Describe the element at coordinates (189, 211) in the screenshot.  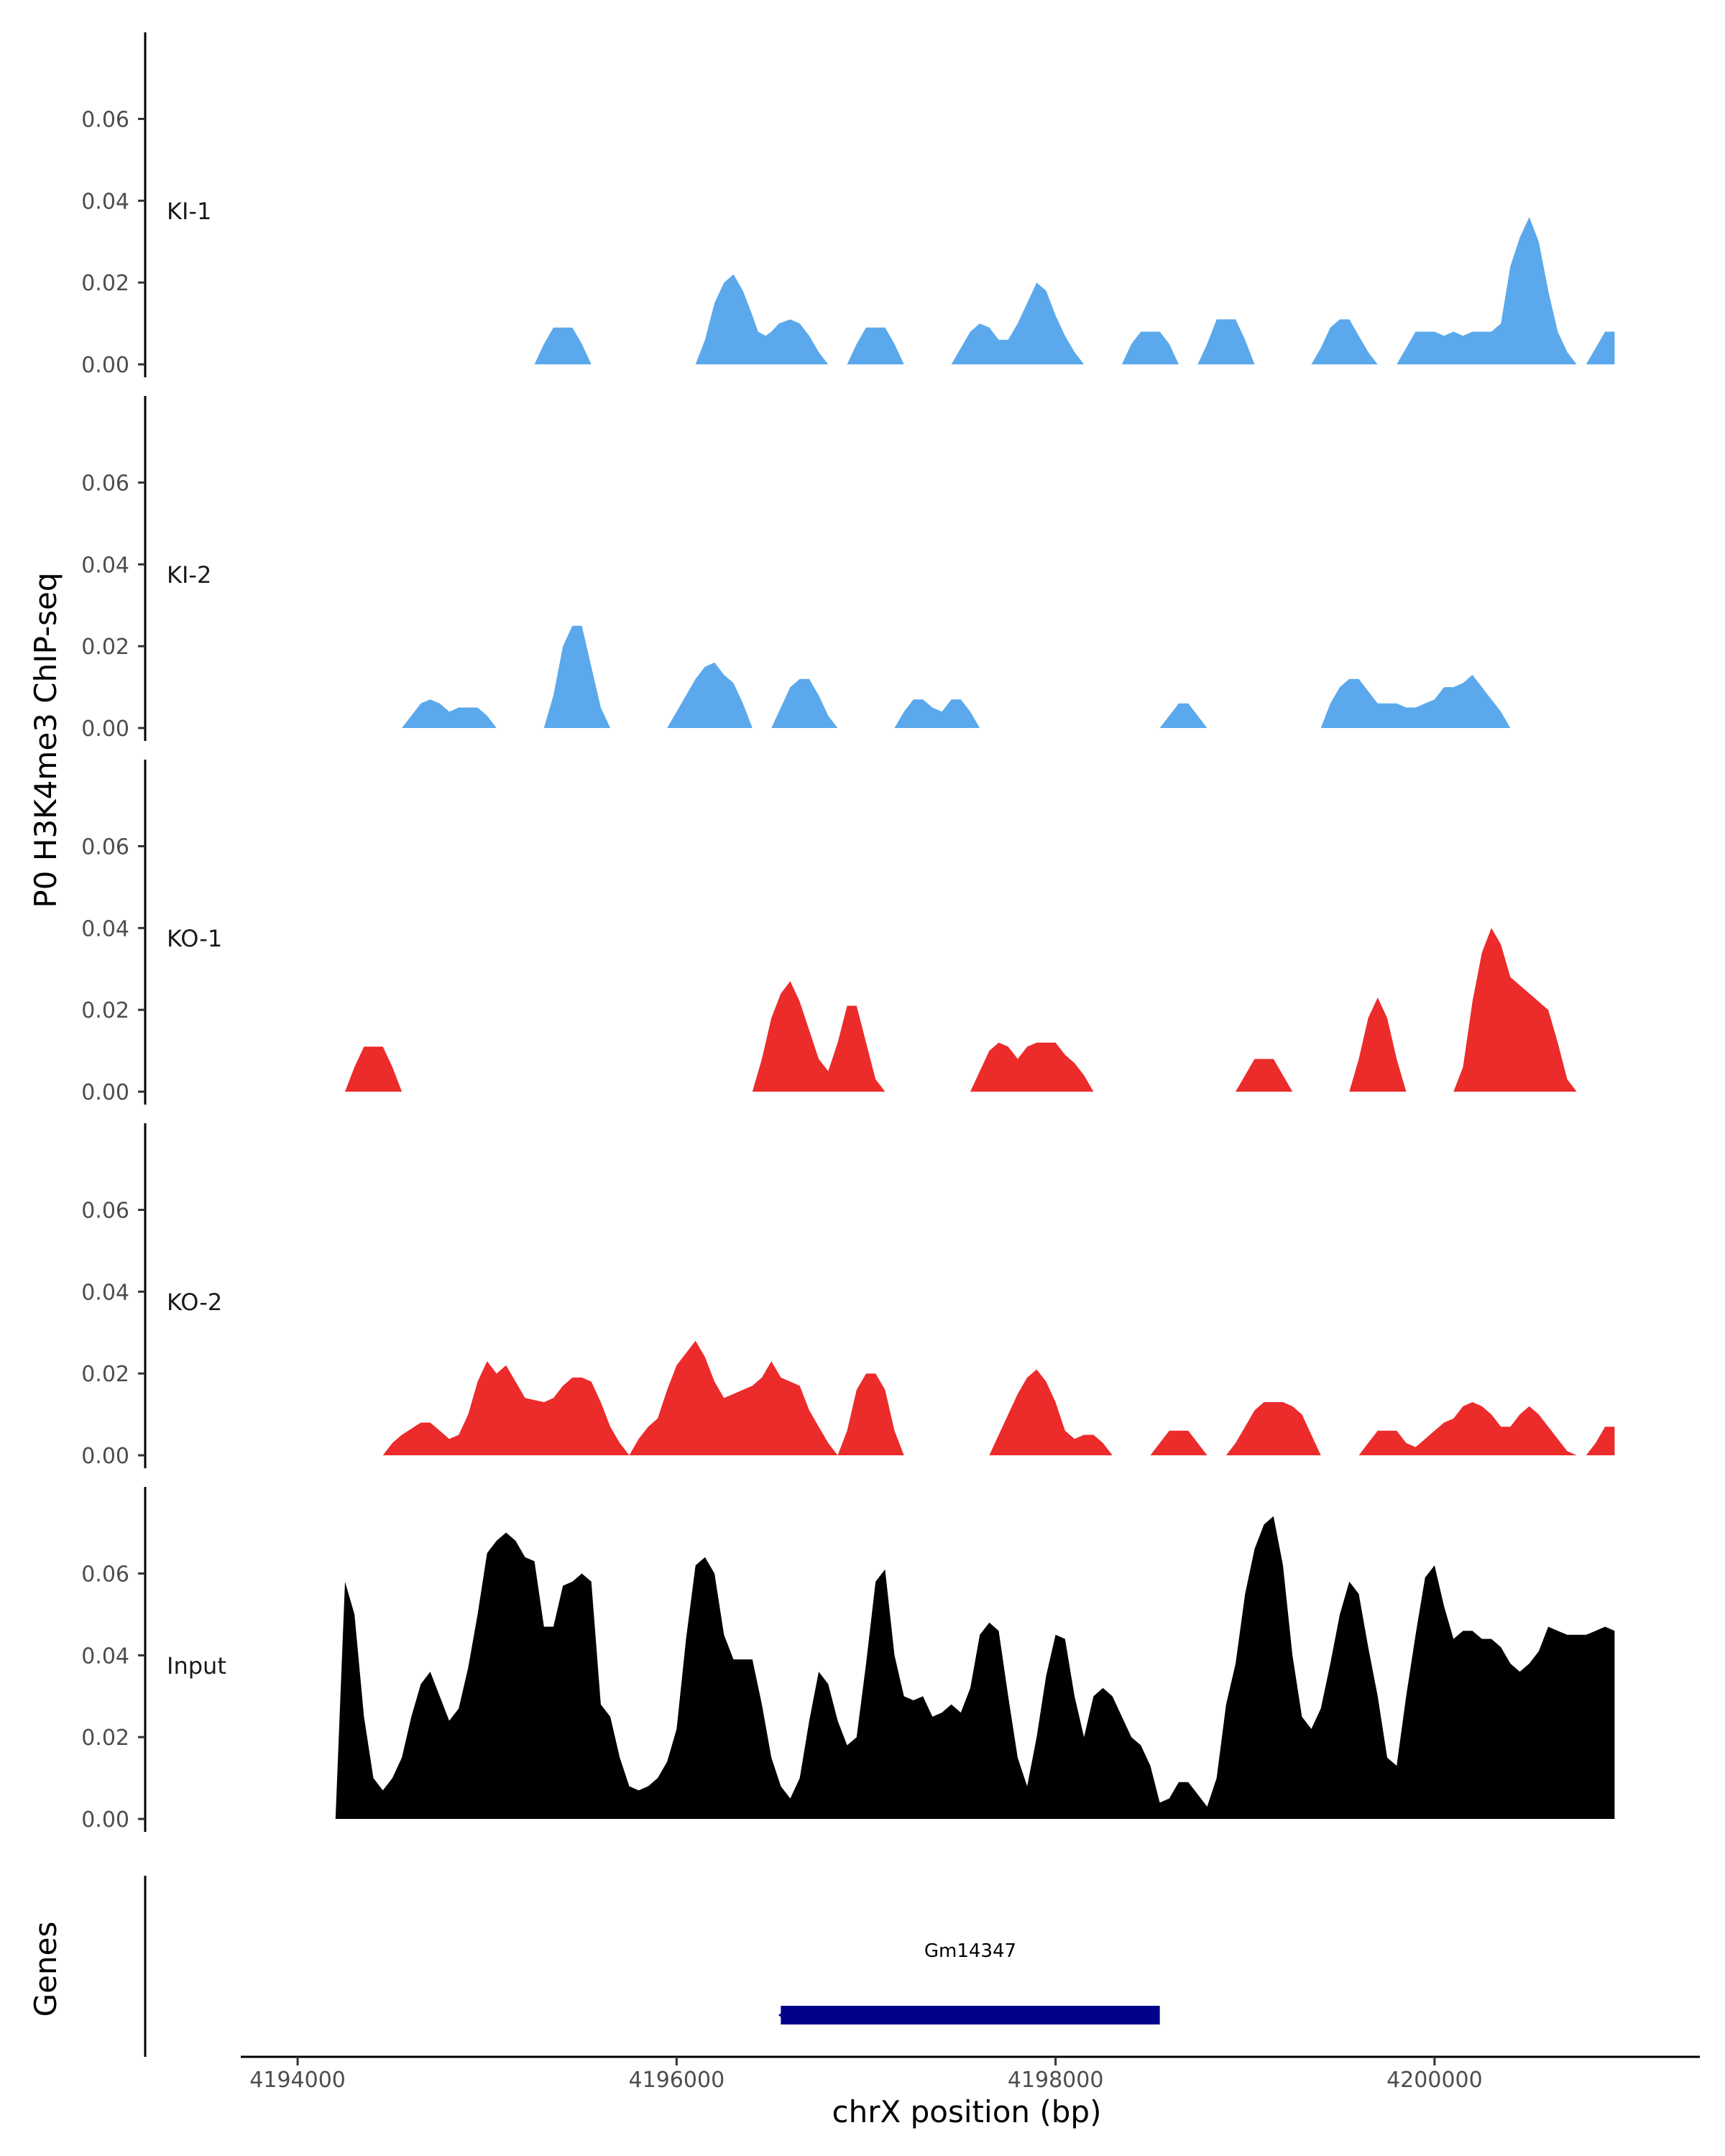
I see `track-label: KI-1` at that location.